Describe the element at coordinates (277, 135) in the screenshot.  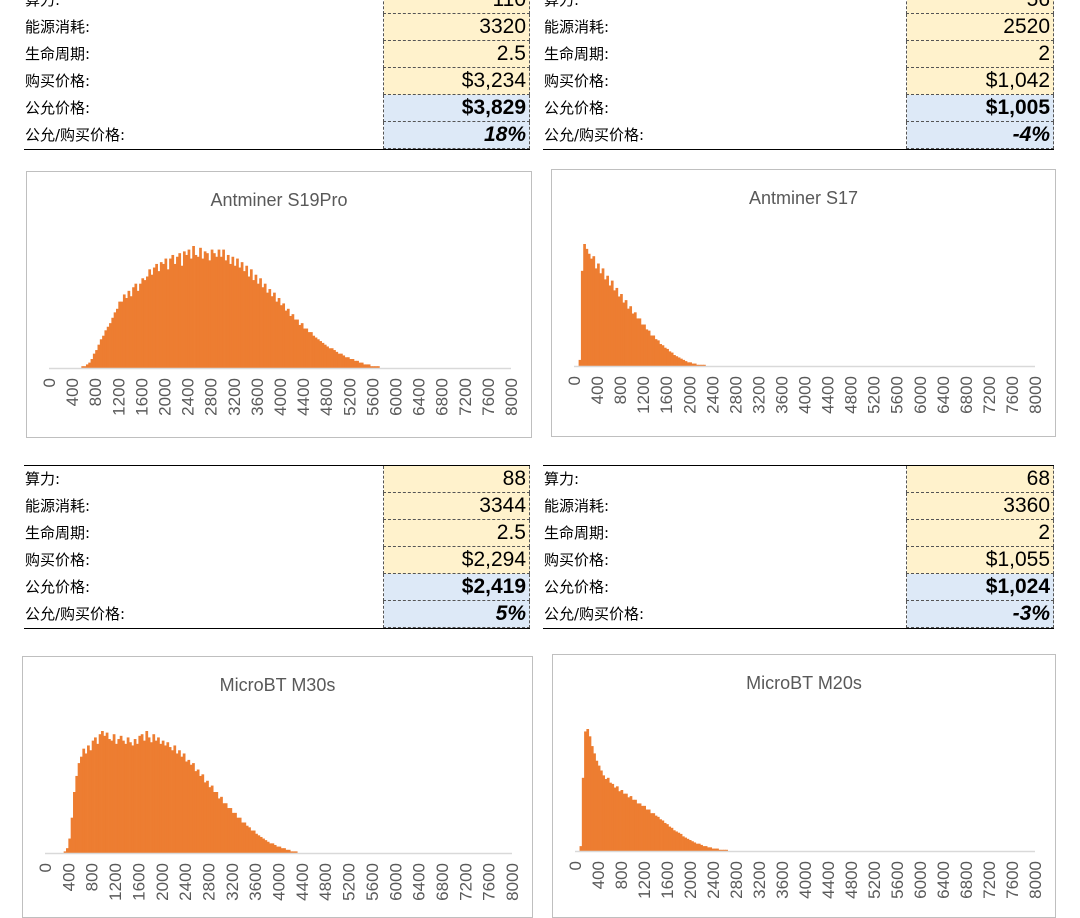
I see `param-row: 公允/购买价格: 18%` at that location.